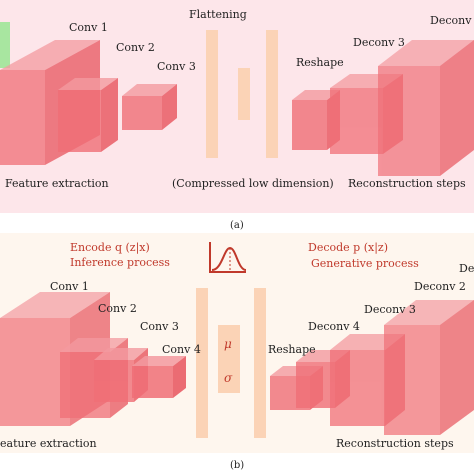  I want to click on deconv-right-block, so click(426, 108).